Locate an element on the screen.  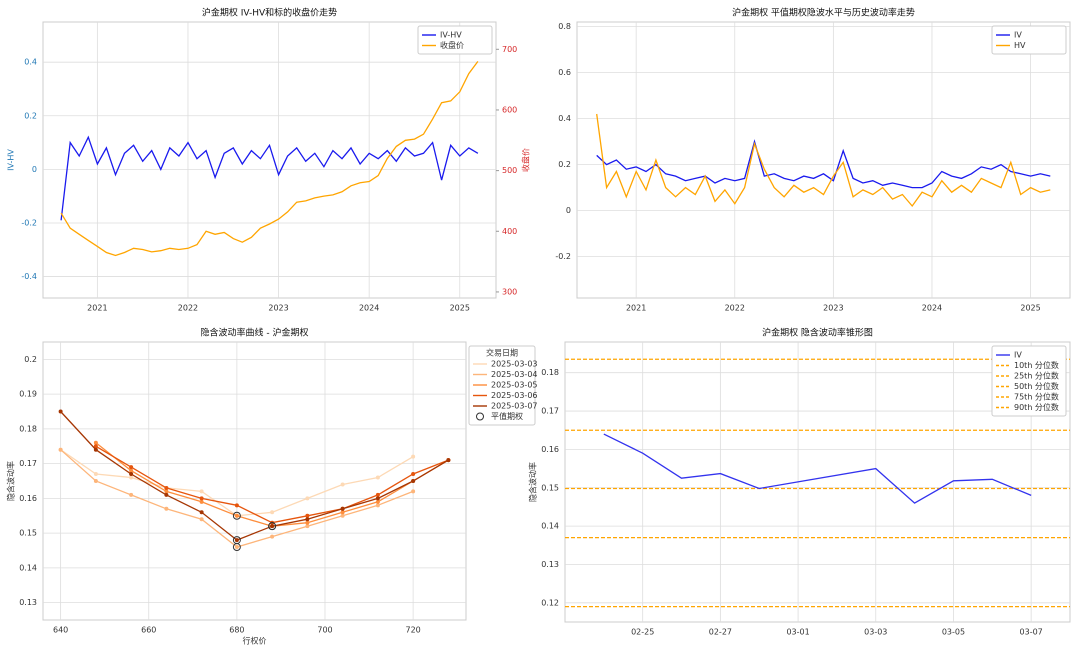
x-tick-label: 02-27 is located at coordinates (720, 632).